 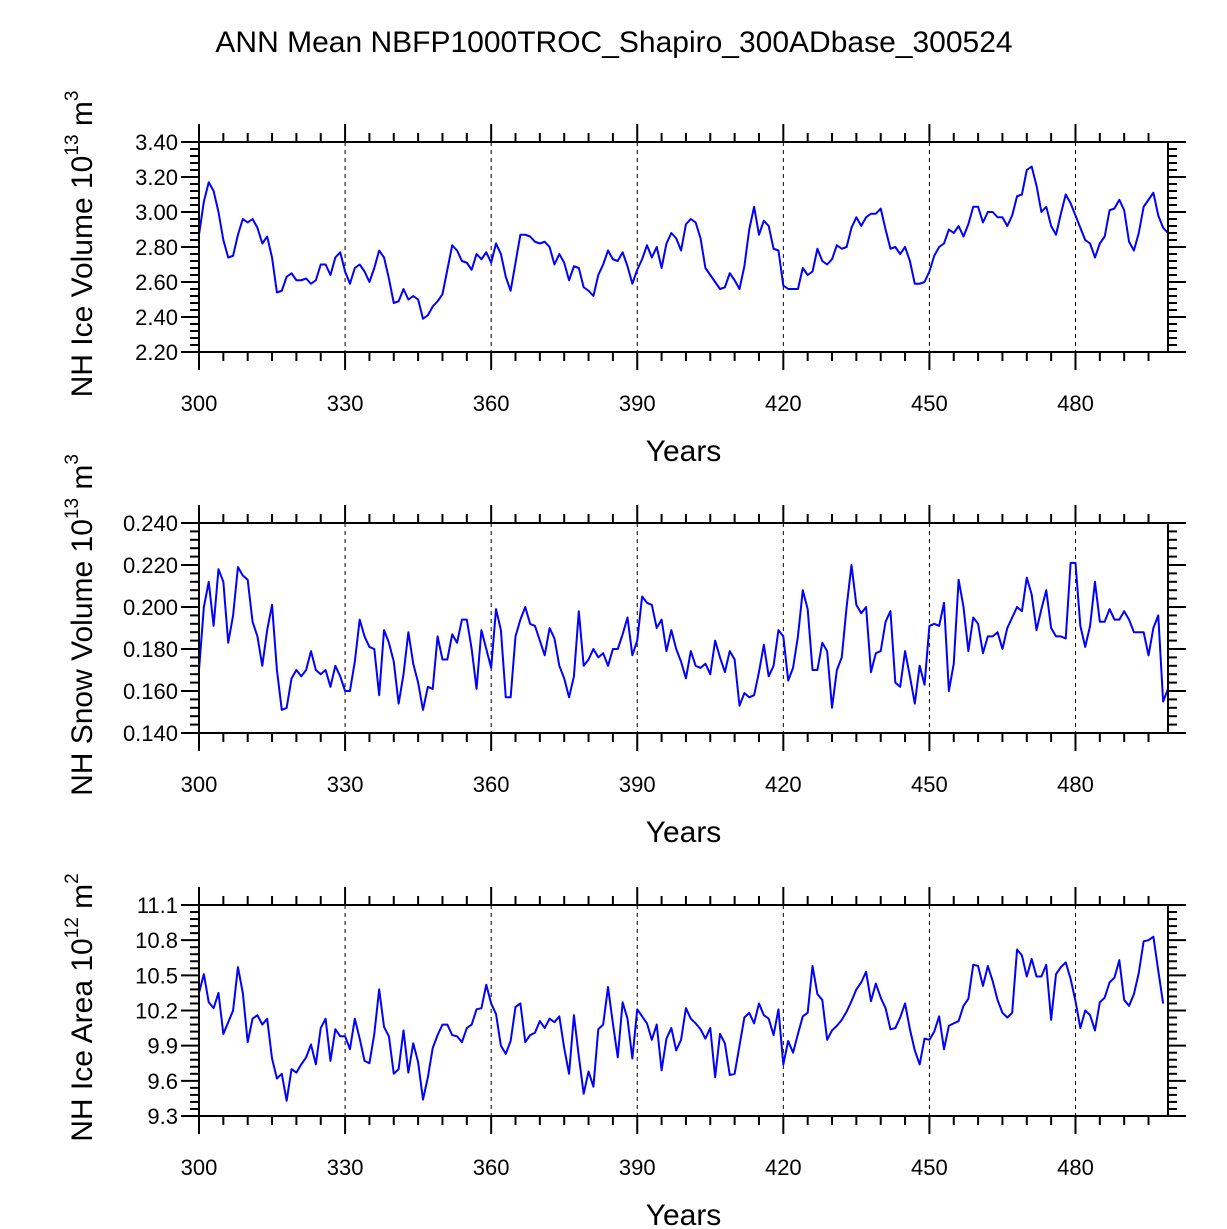 What do you see at coordinates (162, 1081) in the screenshot?
I see `y-tick-label: 9.6` at bounding box center [162, 1081].